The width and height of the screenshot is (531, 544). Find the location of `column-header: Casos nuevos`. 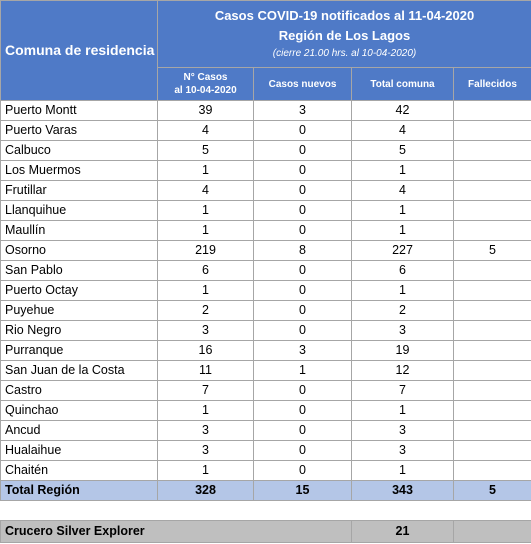

column-header: Casos nuevos is located at coordinates (302, 84).